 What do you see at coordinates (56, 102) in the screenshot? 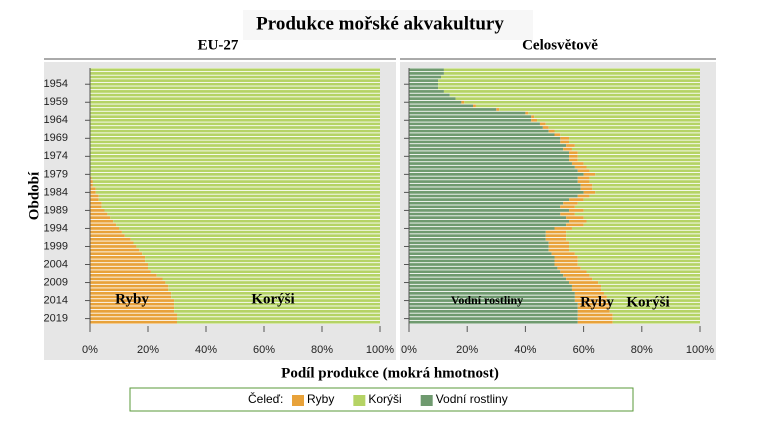
I see `y-tick-label: 1959` at bounding box center [56, 102].